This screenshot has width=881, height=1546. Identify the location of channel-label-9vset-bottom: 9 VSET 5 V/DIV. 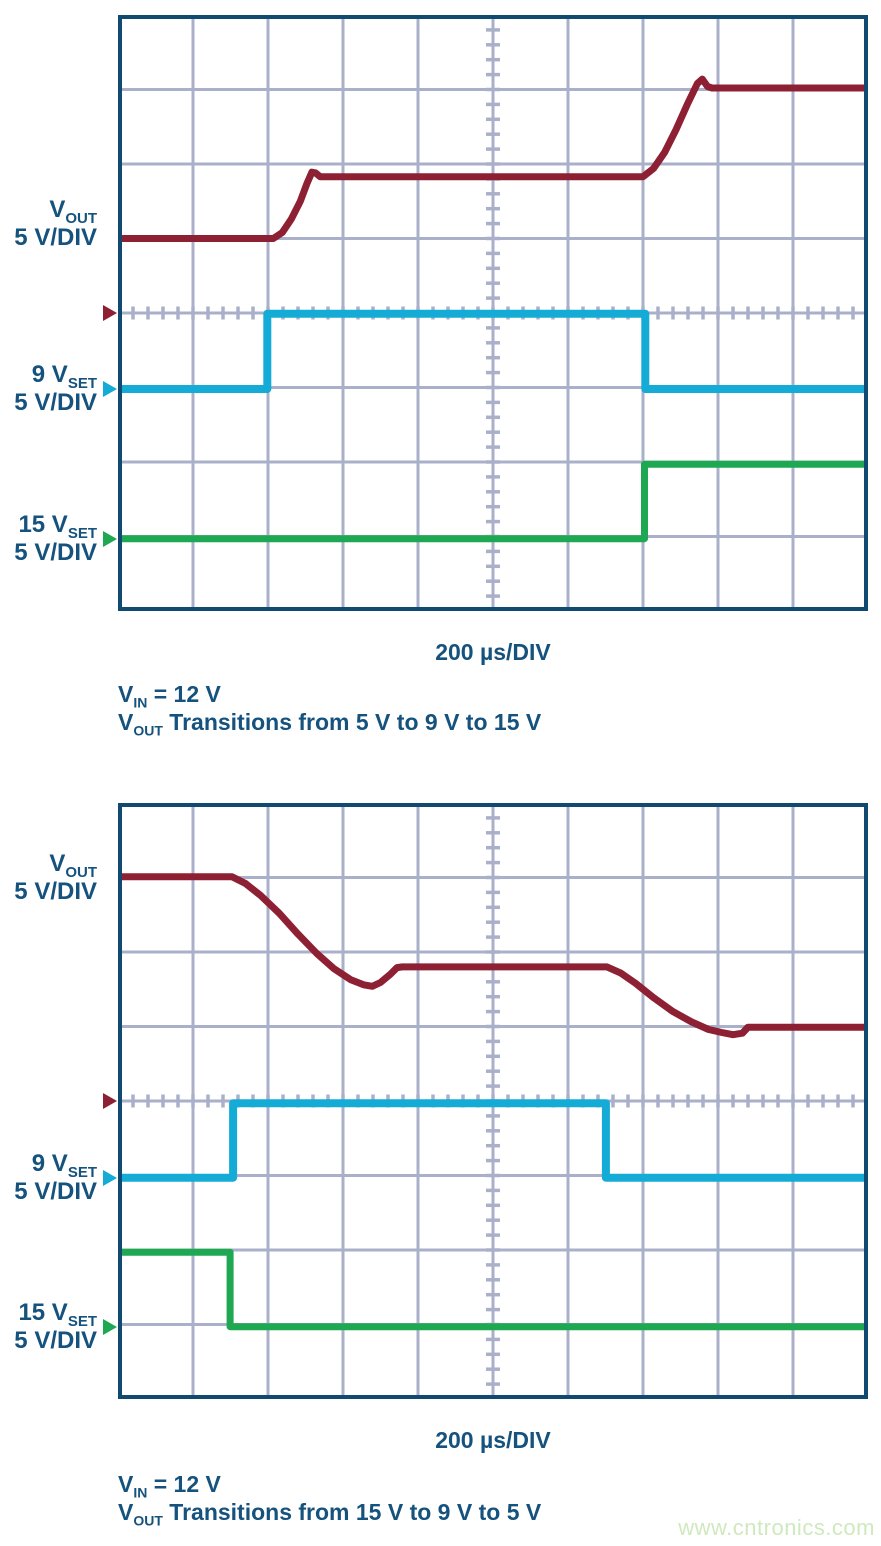
(48, 1178).